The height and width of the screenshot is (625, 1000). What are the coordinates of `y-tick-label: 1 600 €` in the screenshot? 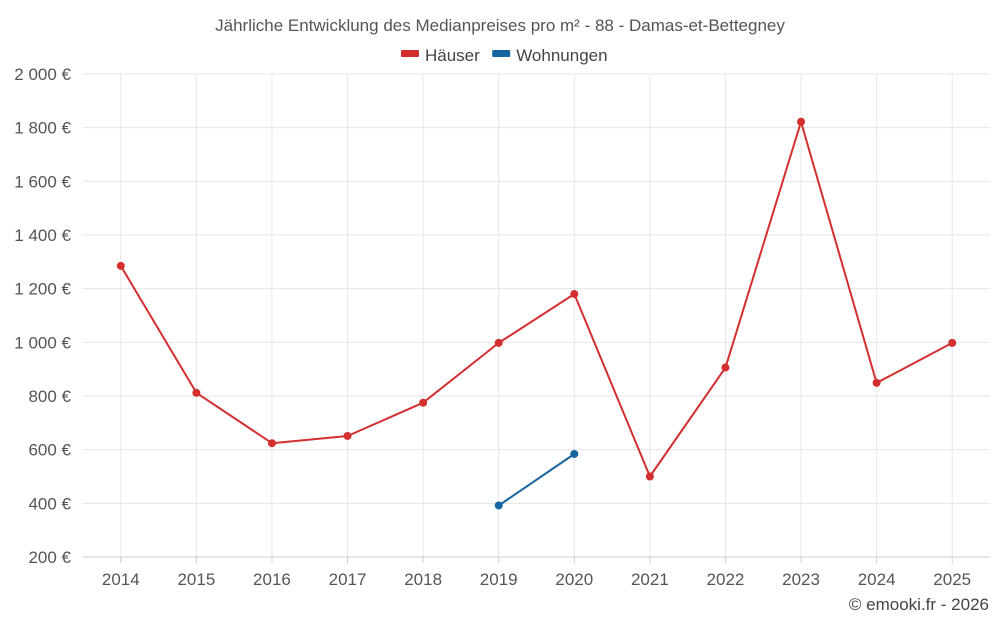 It's located at (42, 181).